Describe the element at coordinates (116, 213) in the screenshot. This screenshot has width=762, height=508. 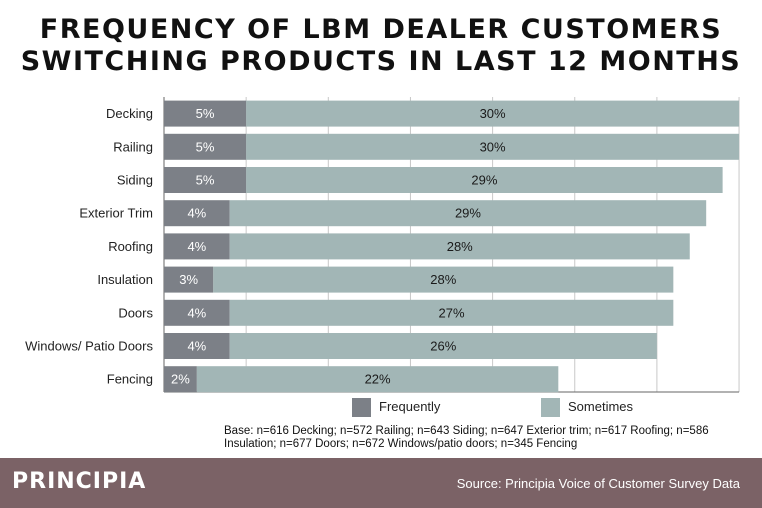
I see `category-label: Exterior Trim` at that location.